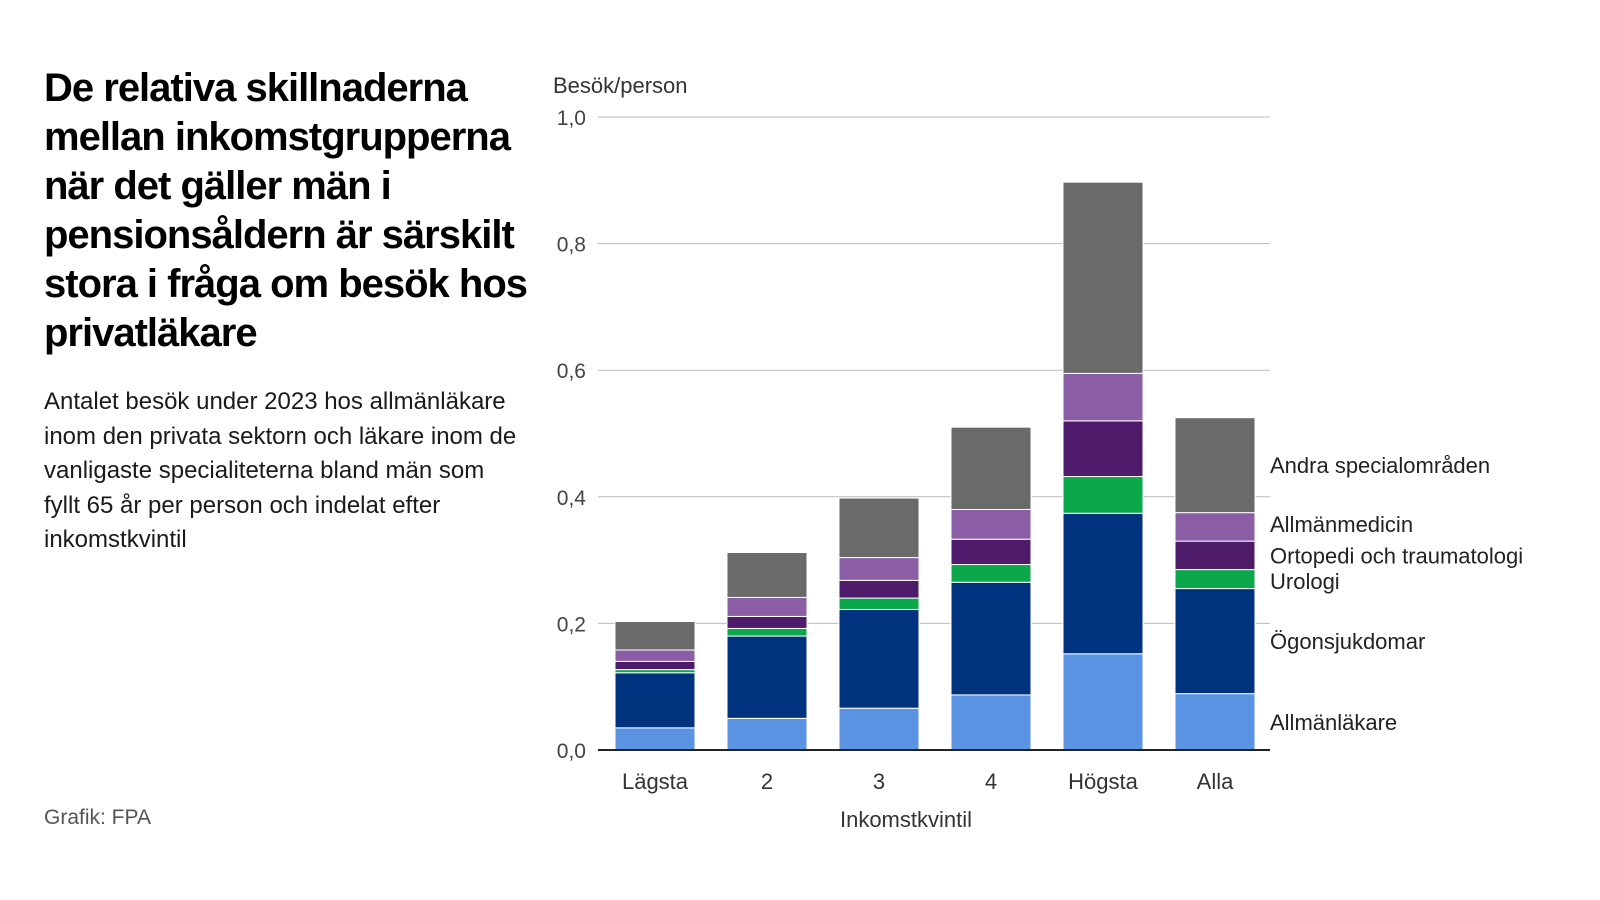 Image resolution: width=1600 pixels, height=900 pixels. I want to click on y-tick-label: 1,0, so click(571, 118).